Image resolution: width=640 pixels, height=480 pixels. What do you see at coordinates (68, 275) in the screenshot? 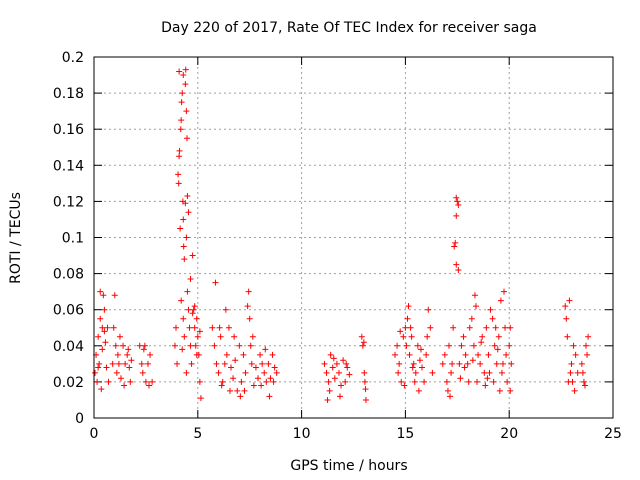
I see `y-tick-label: 0.08` at bounding box center [68, 275].